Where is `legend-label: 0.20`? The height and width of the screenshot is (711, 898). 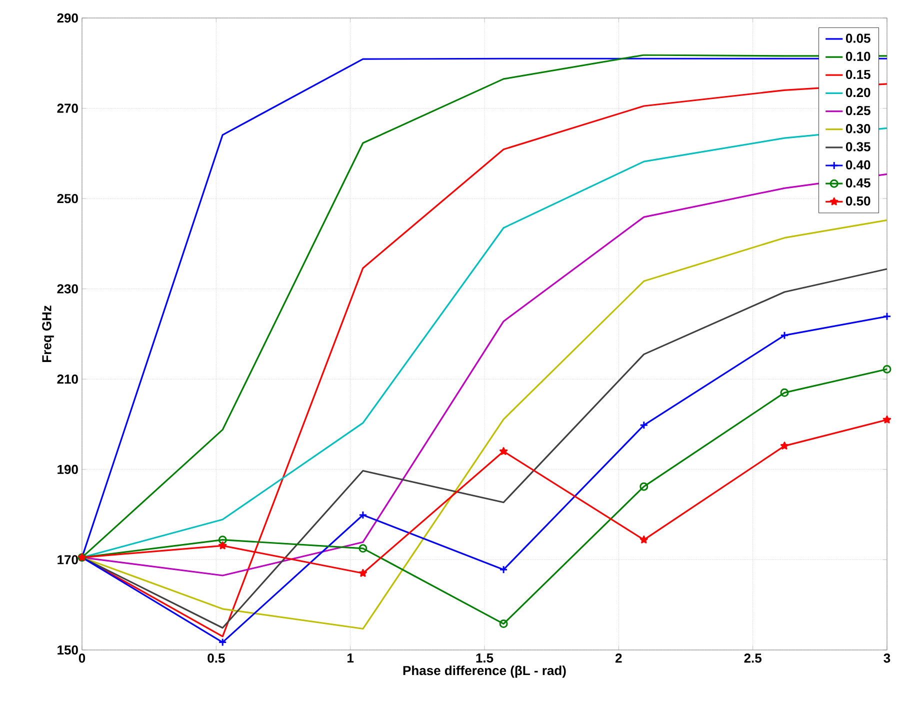
legend-label: 0.20 is located at coordinates (858, 93).